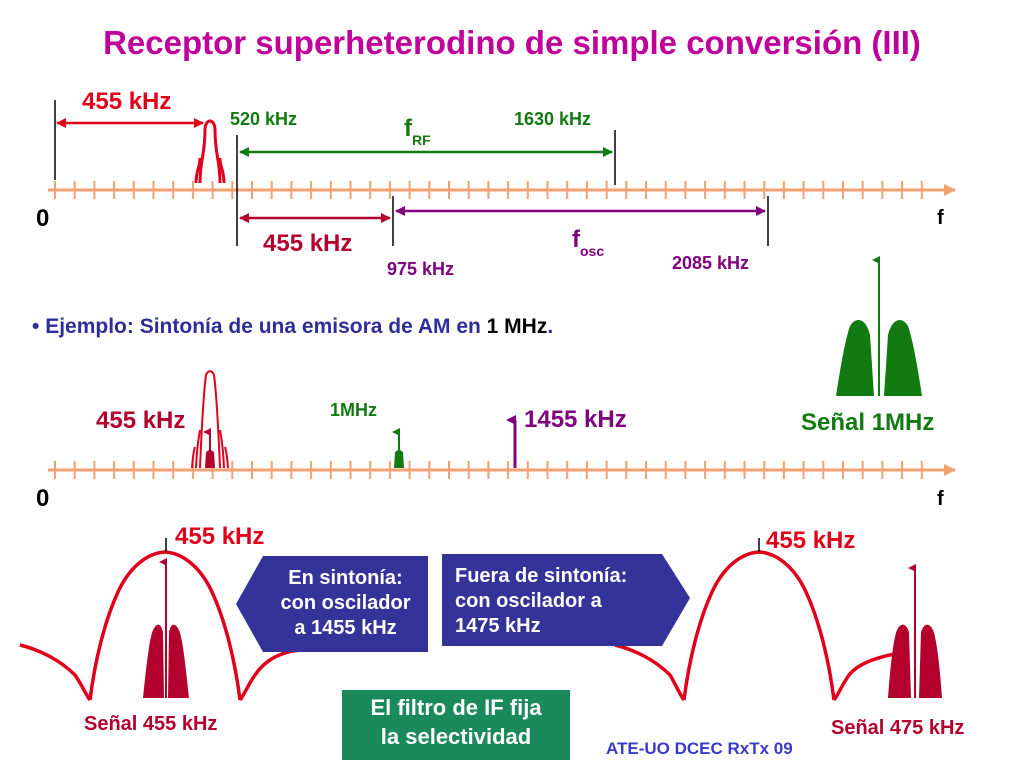  What do you see at coordinates (210, 419) in the screenshot?
I see `middle-if-filter-shape` at bounding box center [210, 419].